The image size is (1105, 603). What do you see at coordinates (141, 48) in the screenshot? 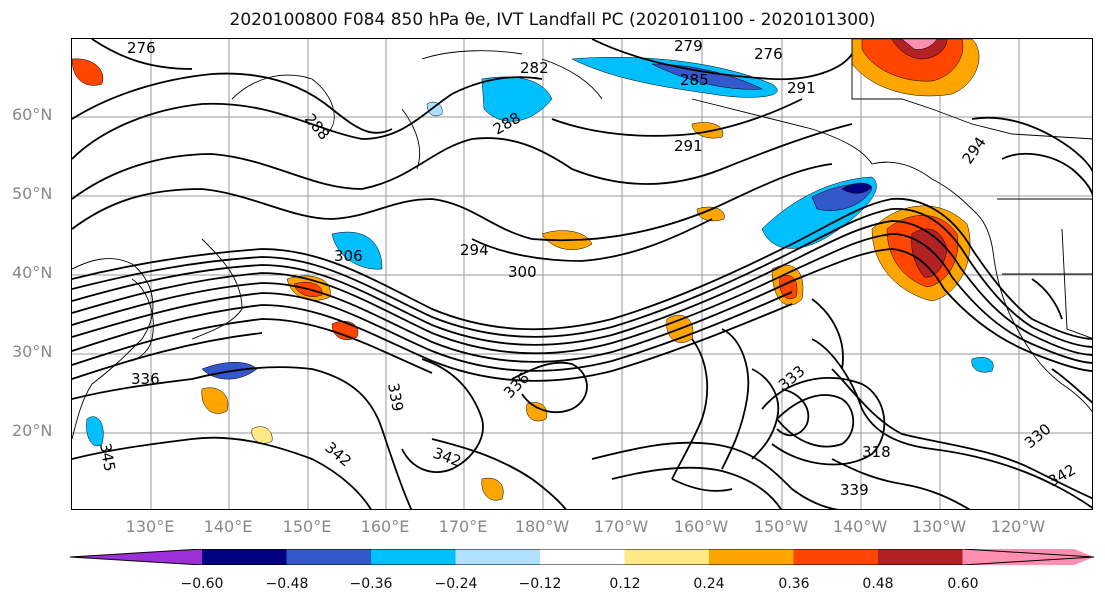
I see `contour-label-276-west: 276` at bounding box center [141, 48].